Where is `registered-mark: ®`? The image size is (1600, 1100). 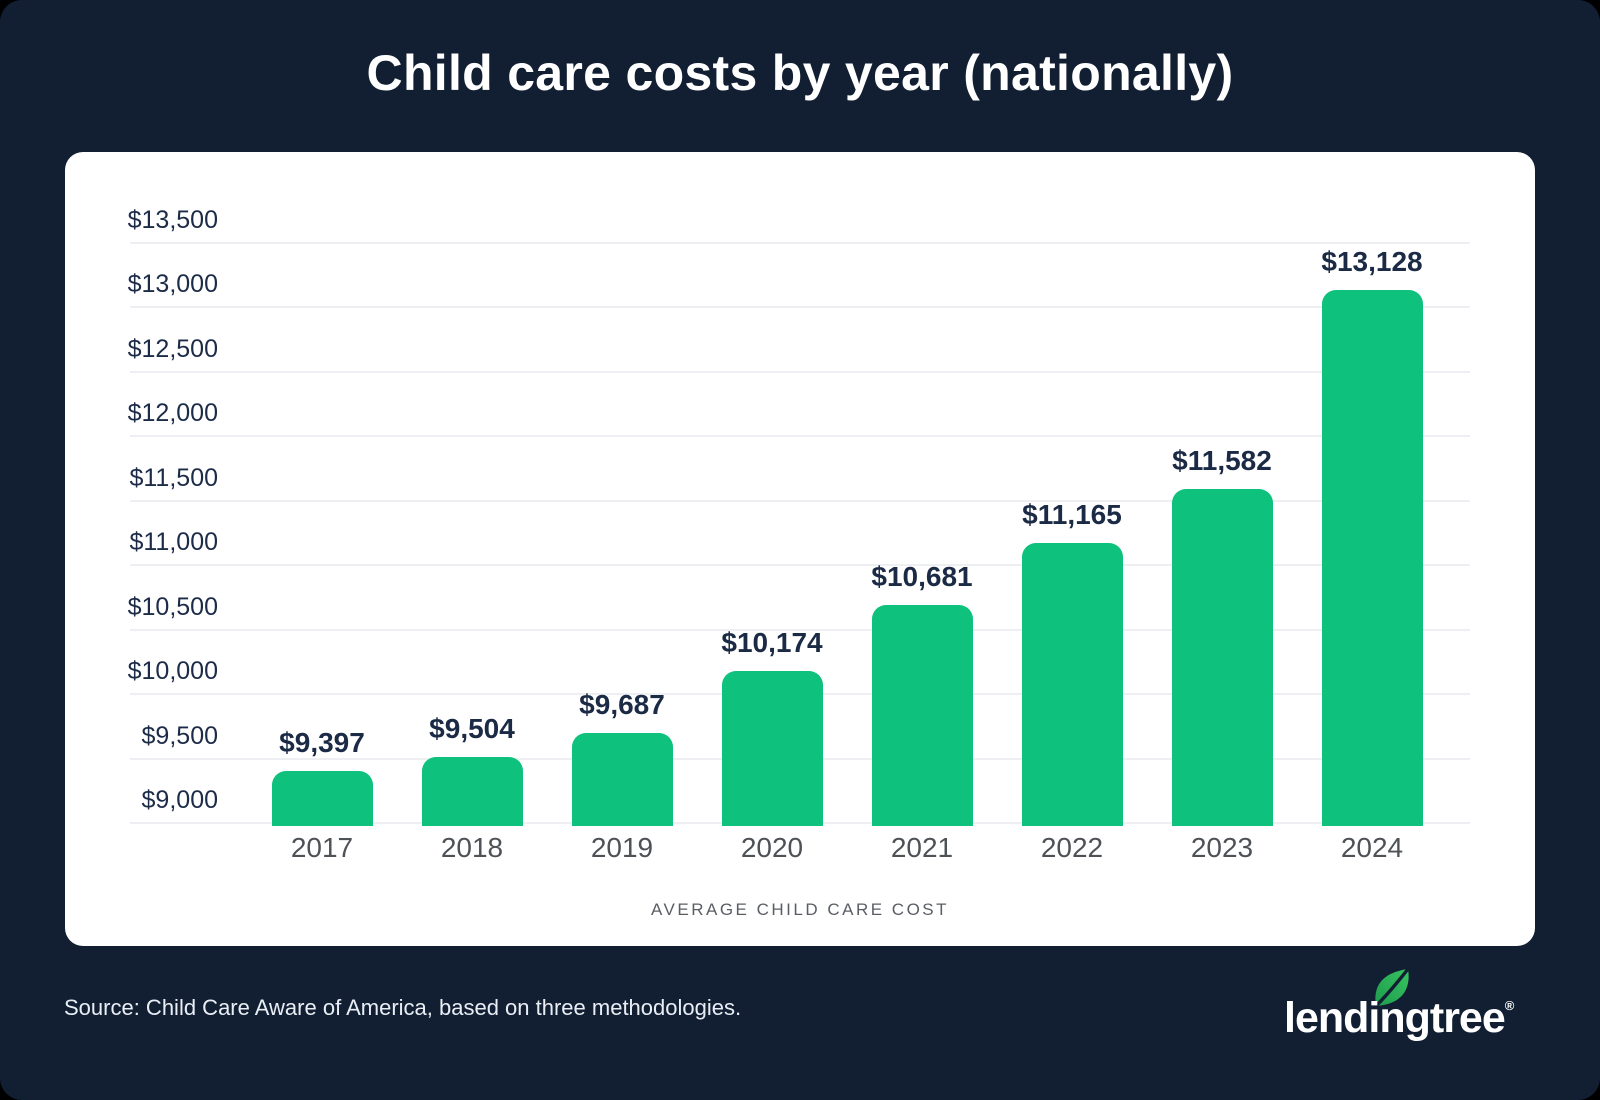
registered-mark: ® is located at coordinates (1509, 1005).